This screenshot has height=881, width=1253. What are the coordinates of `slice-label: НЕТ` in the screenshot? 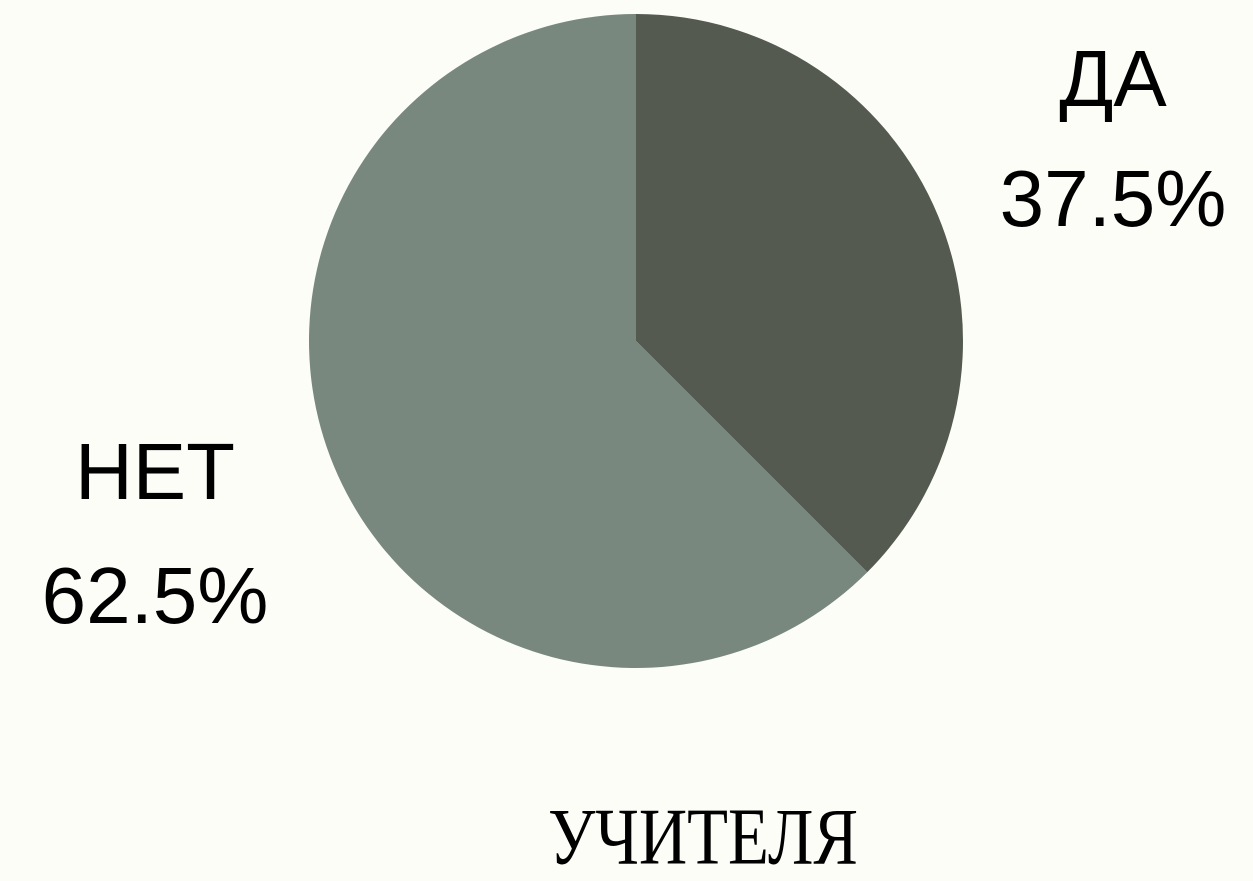 It's located at (155, 471).